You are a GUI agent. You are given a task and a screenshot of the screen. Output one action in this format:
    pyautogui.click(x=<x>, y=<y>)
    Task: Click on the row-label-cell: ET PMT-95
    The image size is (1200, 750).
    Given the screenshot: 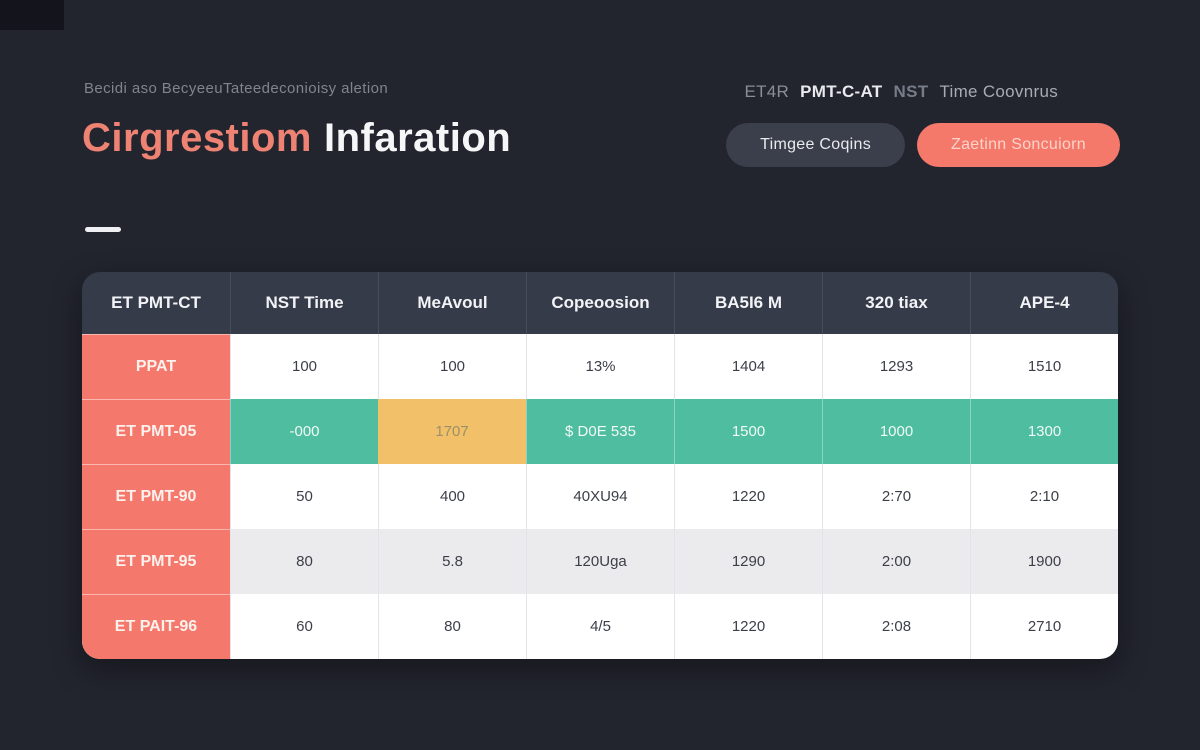 What is the action you would take?
    pyautogui.click(x=156, y=561)
    